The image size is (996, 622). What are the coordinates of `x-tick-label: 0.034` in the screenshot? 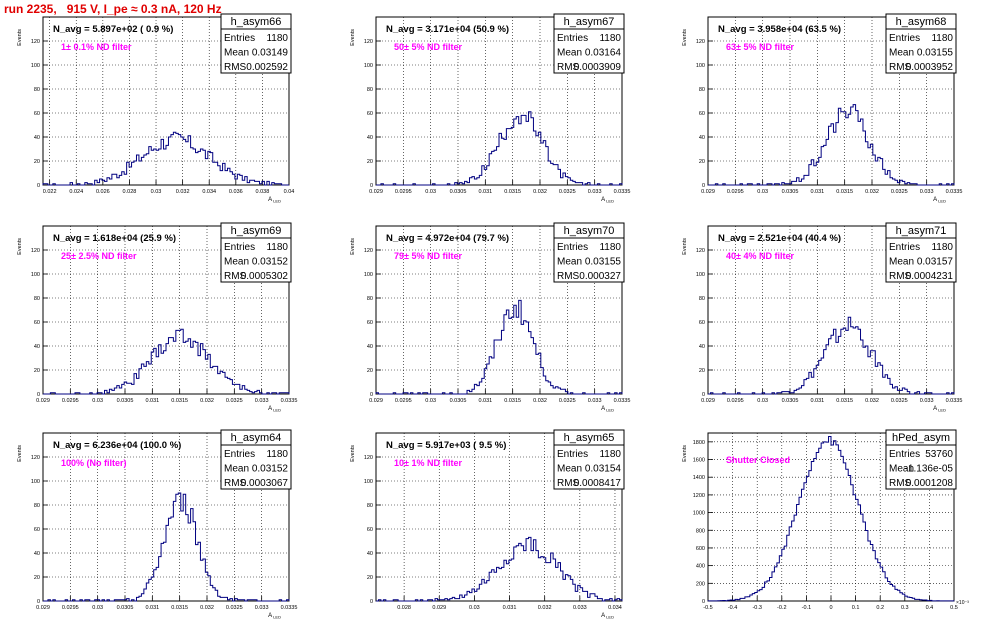 It's located at (615, 608).